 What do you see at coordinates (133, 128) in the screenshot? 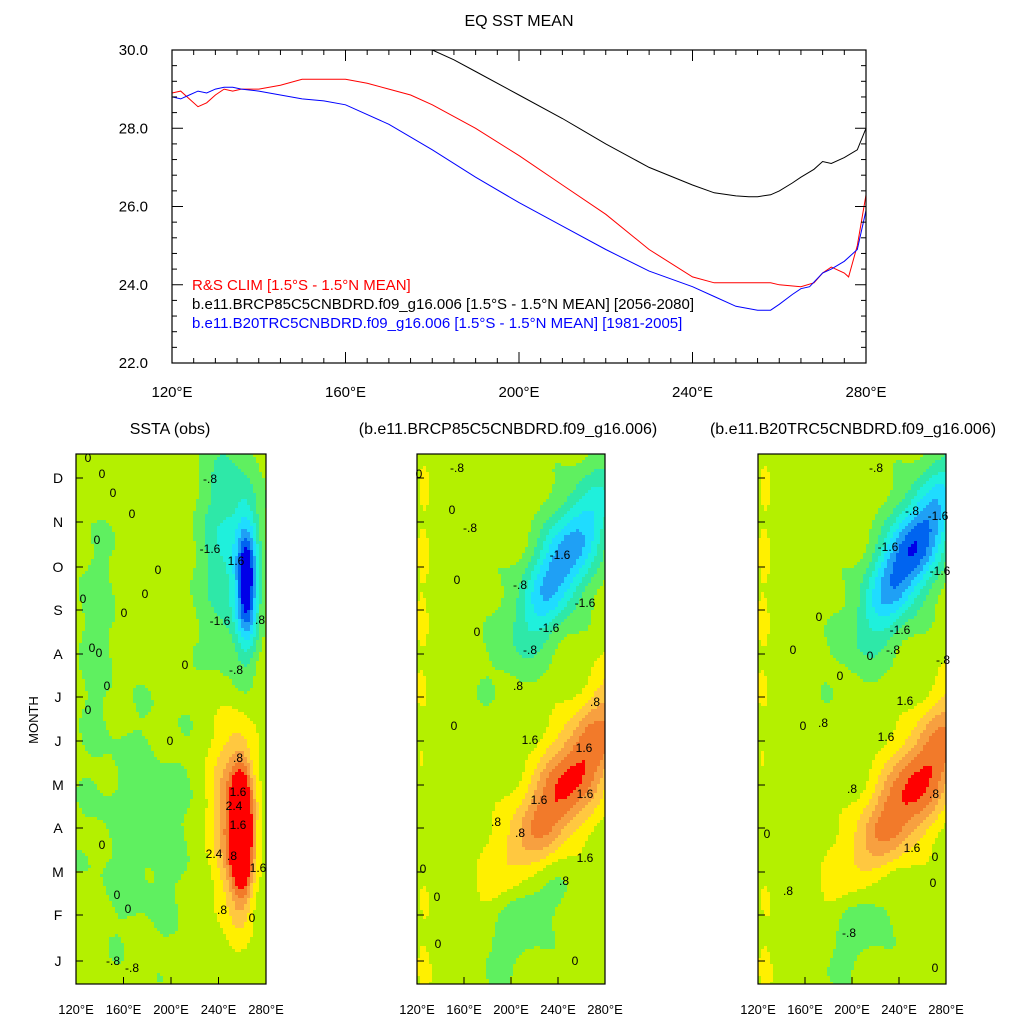
I see `y-tick-label: 28.0` at bounding box center [133, 128].